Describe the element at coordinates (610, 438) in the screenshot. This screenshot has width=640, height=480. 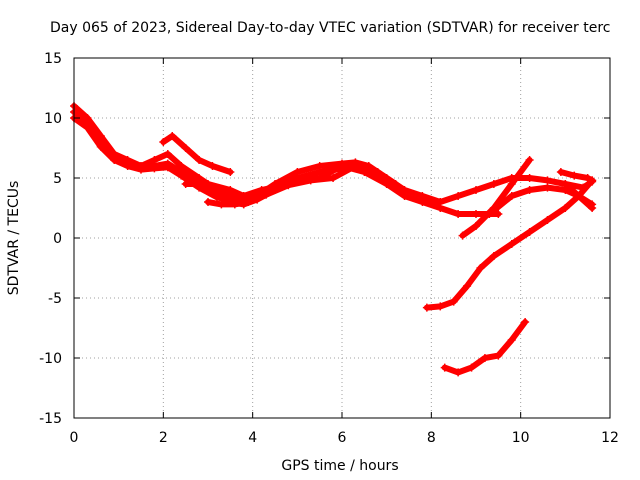
I see `x-tick-label: 12` at that location.